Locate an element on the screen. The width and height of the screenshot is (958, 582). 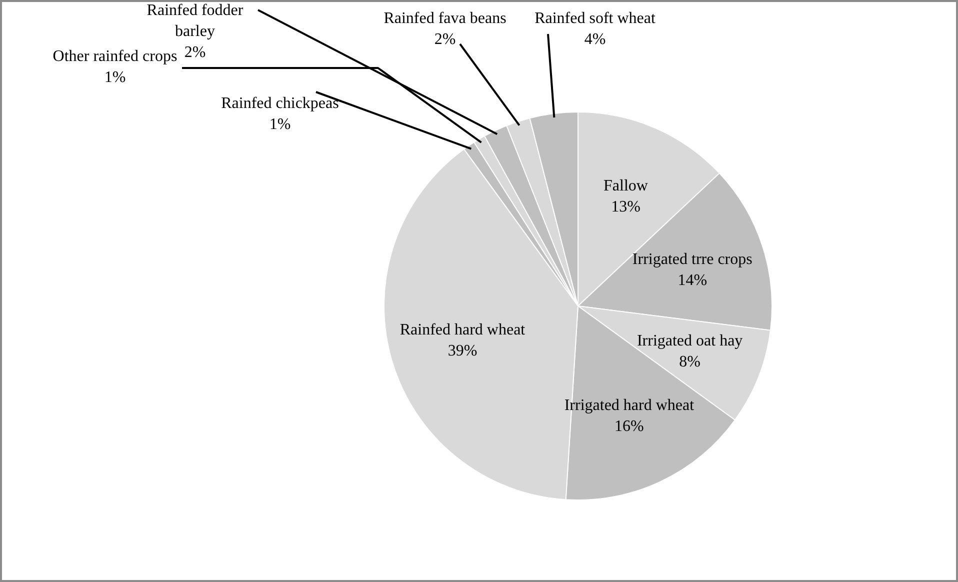
data-label: 39% is located at coordinates (463, 351).